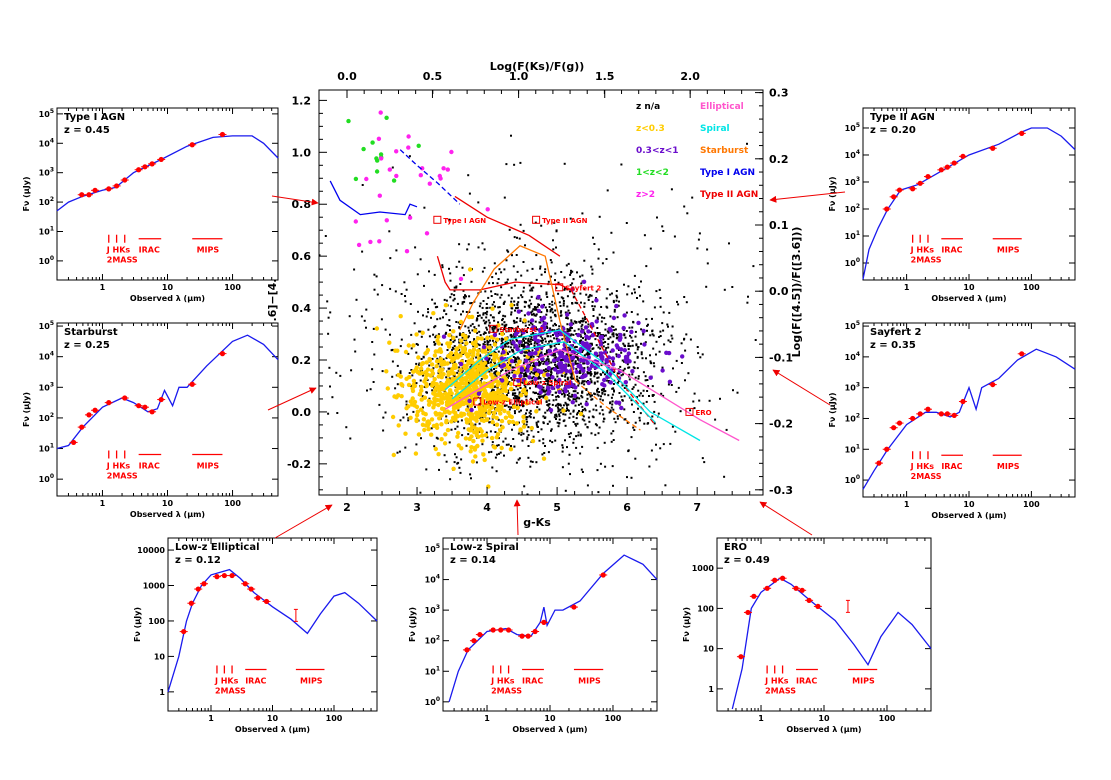 This screenshot has width=1111, height=780. I want to click on legend-redshift-item: z n/a, so click(648, 107).